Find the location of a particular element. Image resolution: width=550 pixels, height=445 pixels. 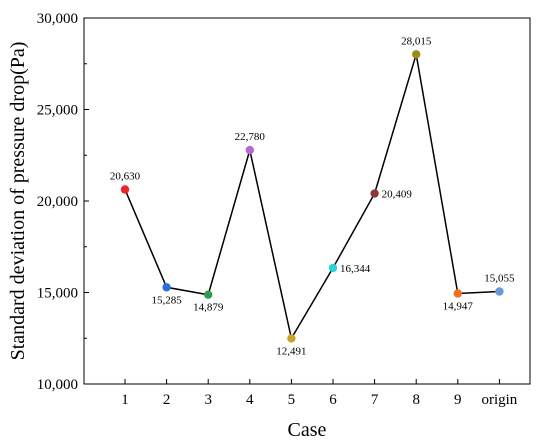

y-tick-label: 20,000 is located at coordinates (57, 202).